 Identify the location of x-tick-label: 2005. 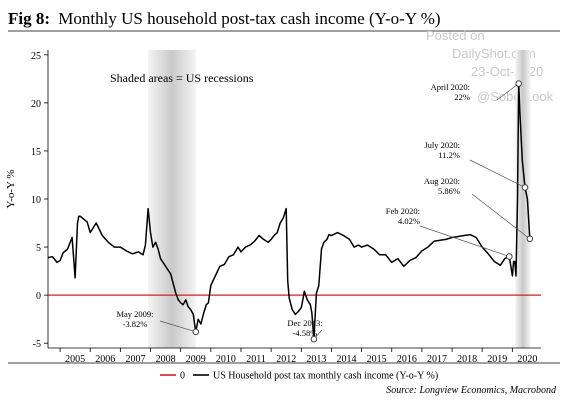
(75, 359).